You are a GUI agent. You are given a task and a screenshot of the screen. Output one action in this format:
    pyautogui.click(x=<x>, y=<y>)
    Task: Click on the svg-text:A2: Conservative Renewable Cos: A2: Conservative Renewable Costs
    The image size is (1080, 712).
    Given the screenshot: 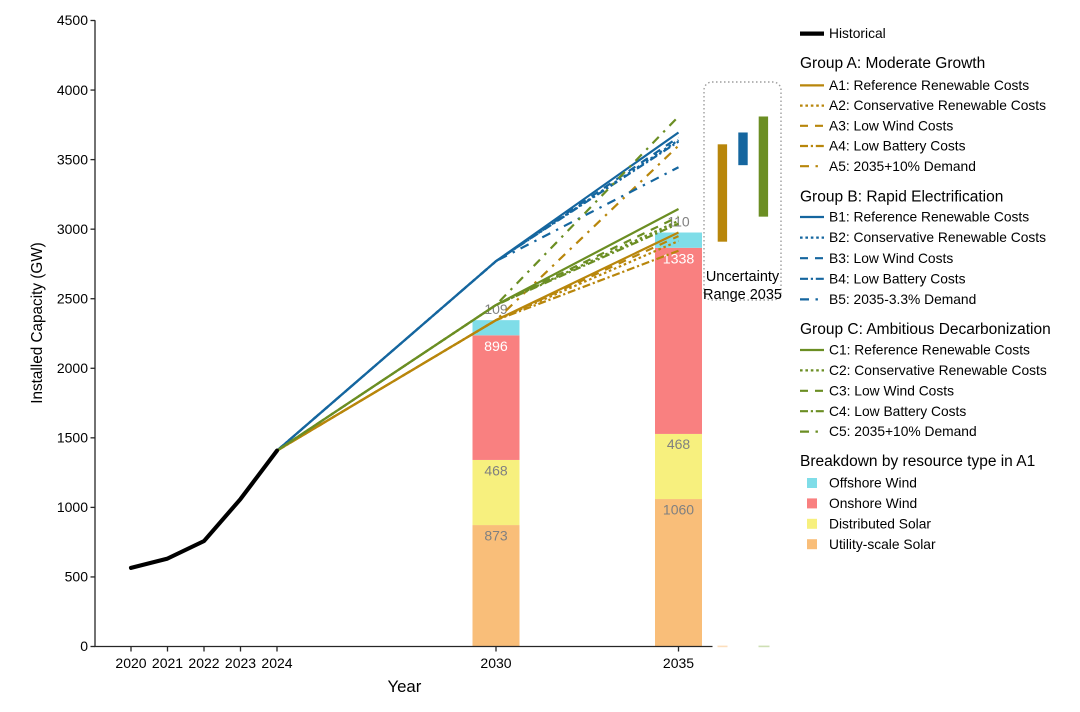 What is the action you would take?
    pyautogui.click(x=937, y=105)
    